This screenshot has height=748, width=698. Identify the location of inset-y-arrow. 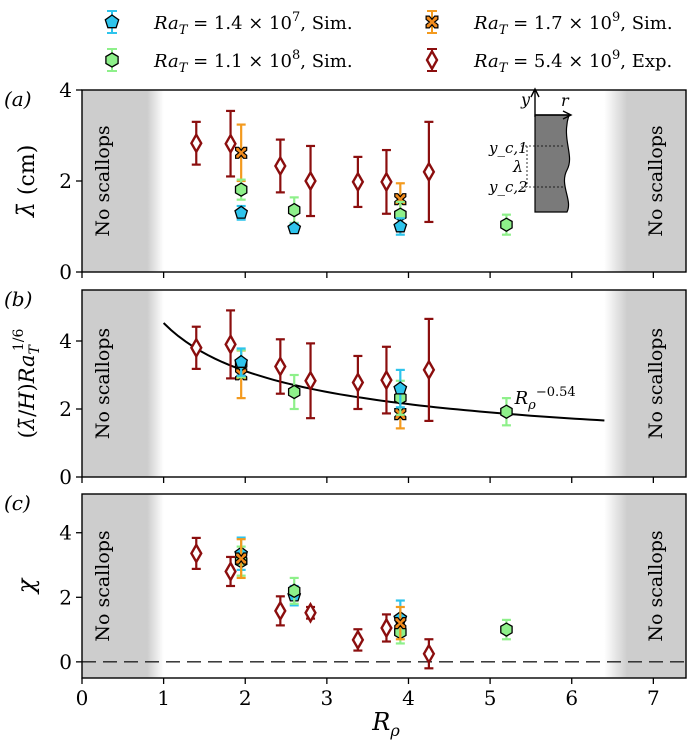
(535, 92).